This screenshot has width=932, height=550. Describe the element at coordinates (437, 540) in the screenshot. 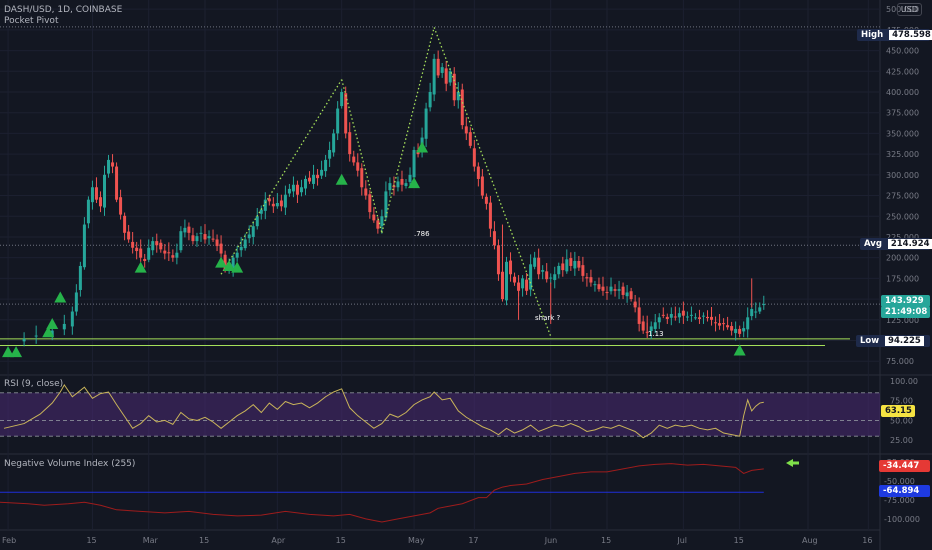

I see `time-axis: Feb 15 Mar 15 Apr 15 May 17 Jun 15 Jul 15 Aug 16` at that location.